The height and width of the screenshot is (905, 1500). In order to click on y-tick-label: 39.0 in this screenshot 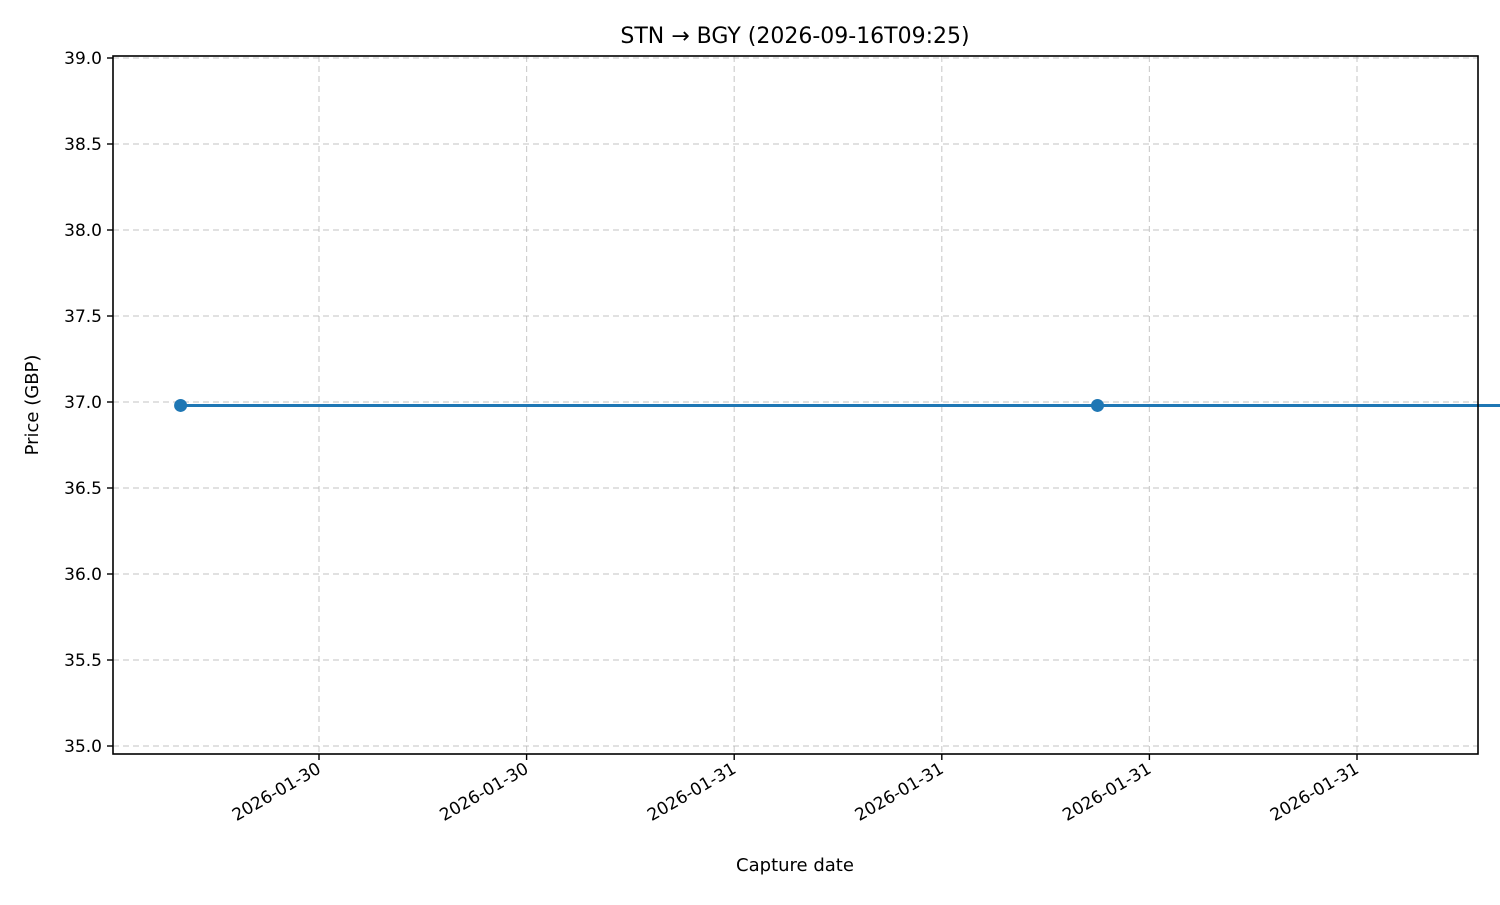, I will do `click(83, 59)`.